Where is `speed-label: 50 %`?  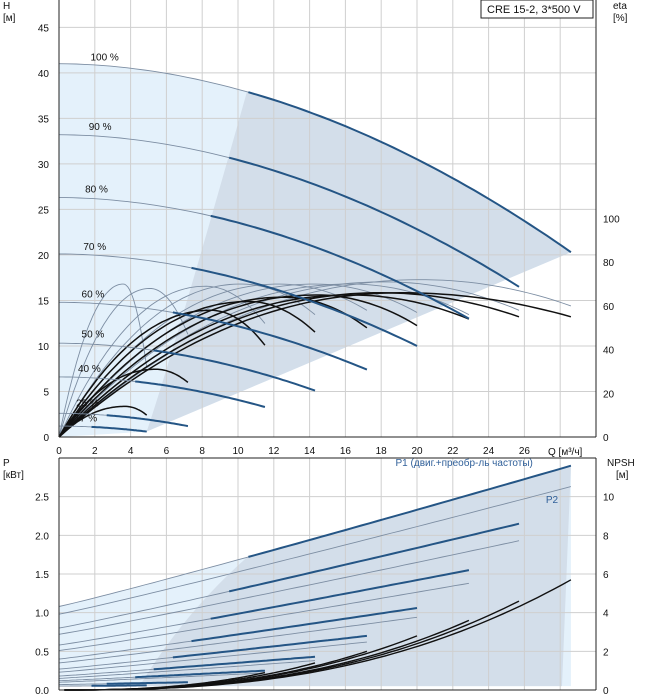
speed-label: 50 % is located at coordinates (93, 334).